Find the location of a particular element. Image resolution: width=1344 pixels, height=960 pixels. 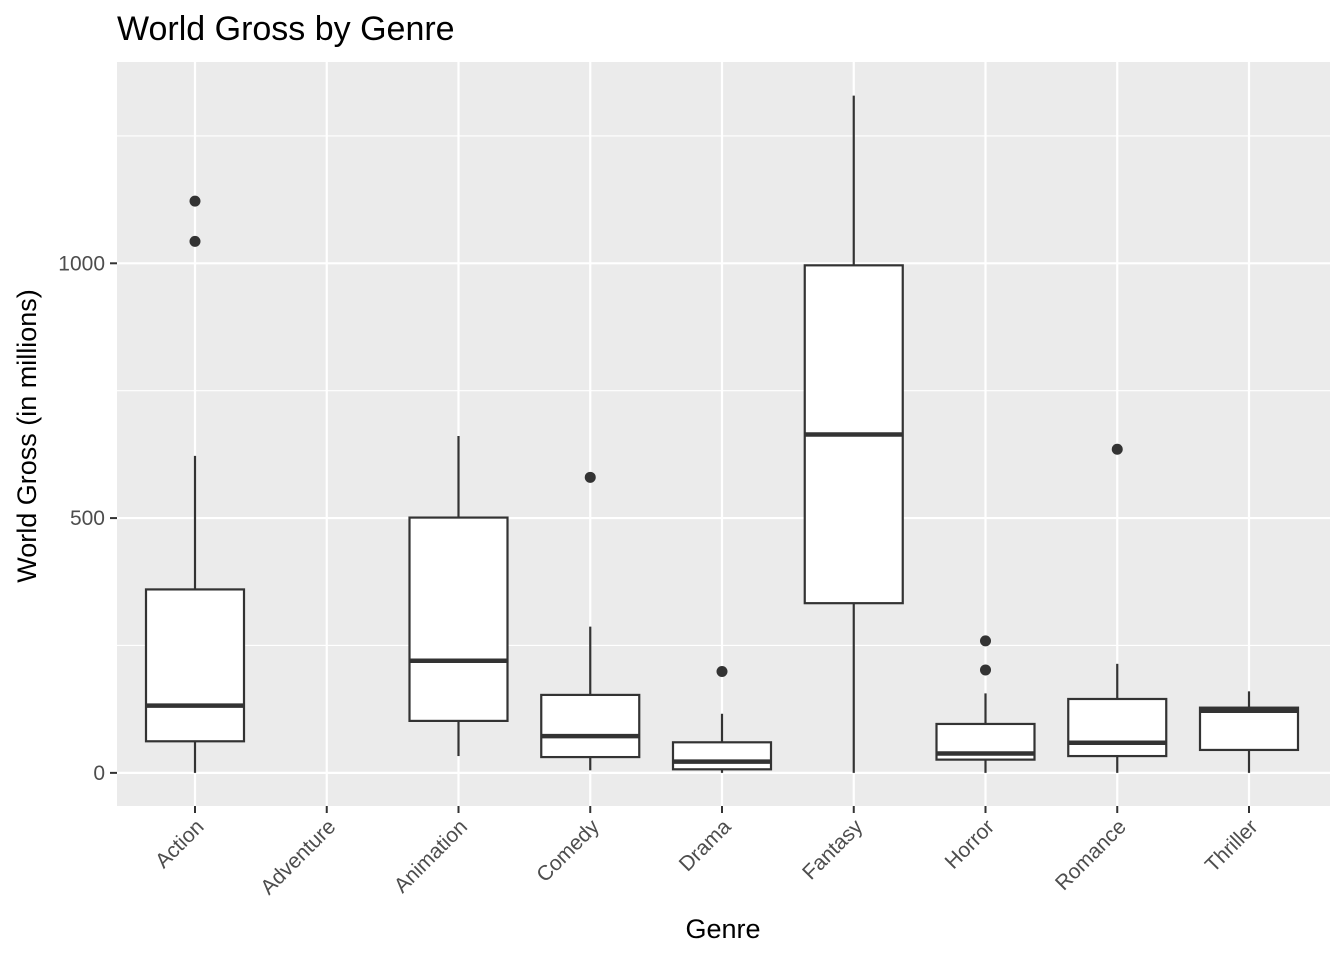

box-animation is located at coordinates (458, 596).